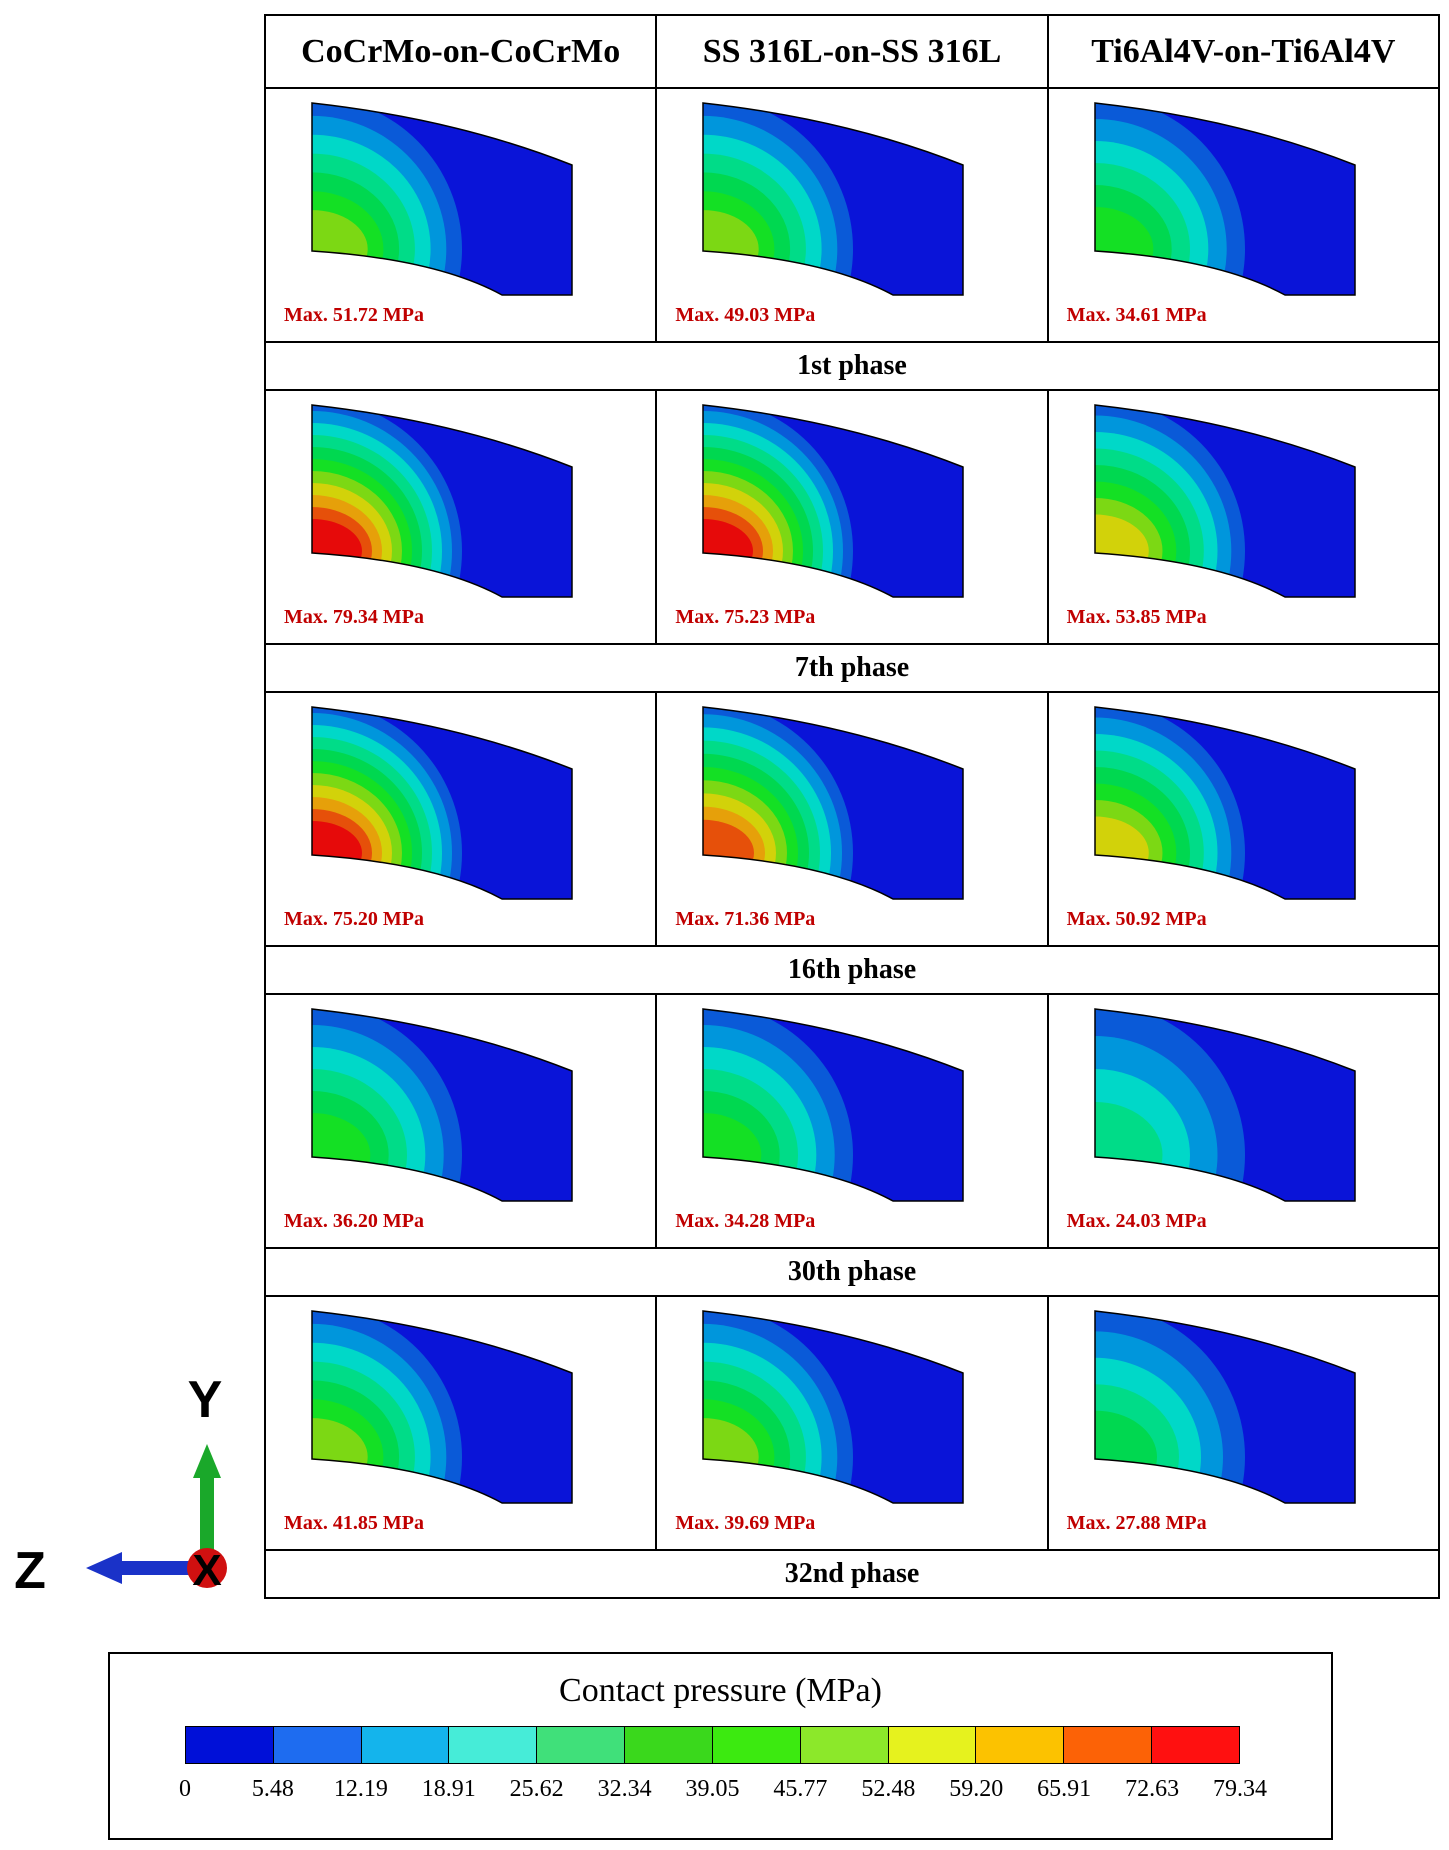 The width and height of the screenshot is (1449, 1850). I want to click on max-pressure-label: Max. 34.28 MPa, so click(745, 1221).